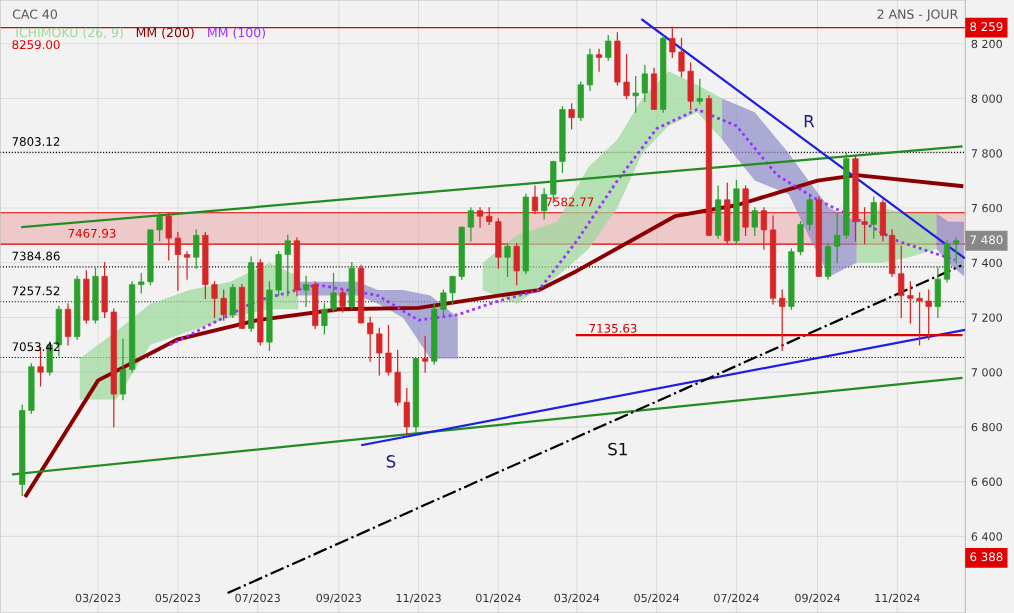  I want to click on x-tick-label: 09/2024, so click(817, 598).